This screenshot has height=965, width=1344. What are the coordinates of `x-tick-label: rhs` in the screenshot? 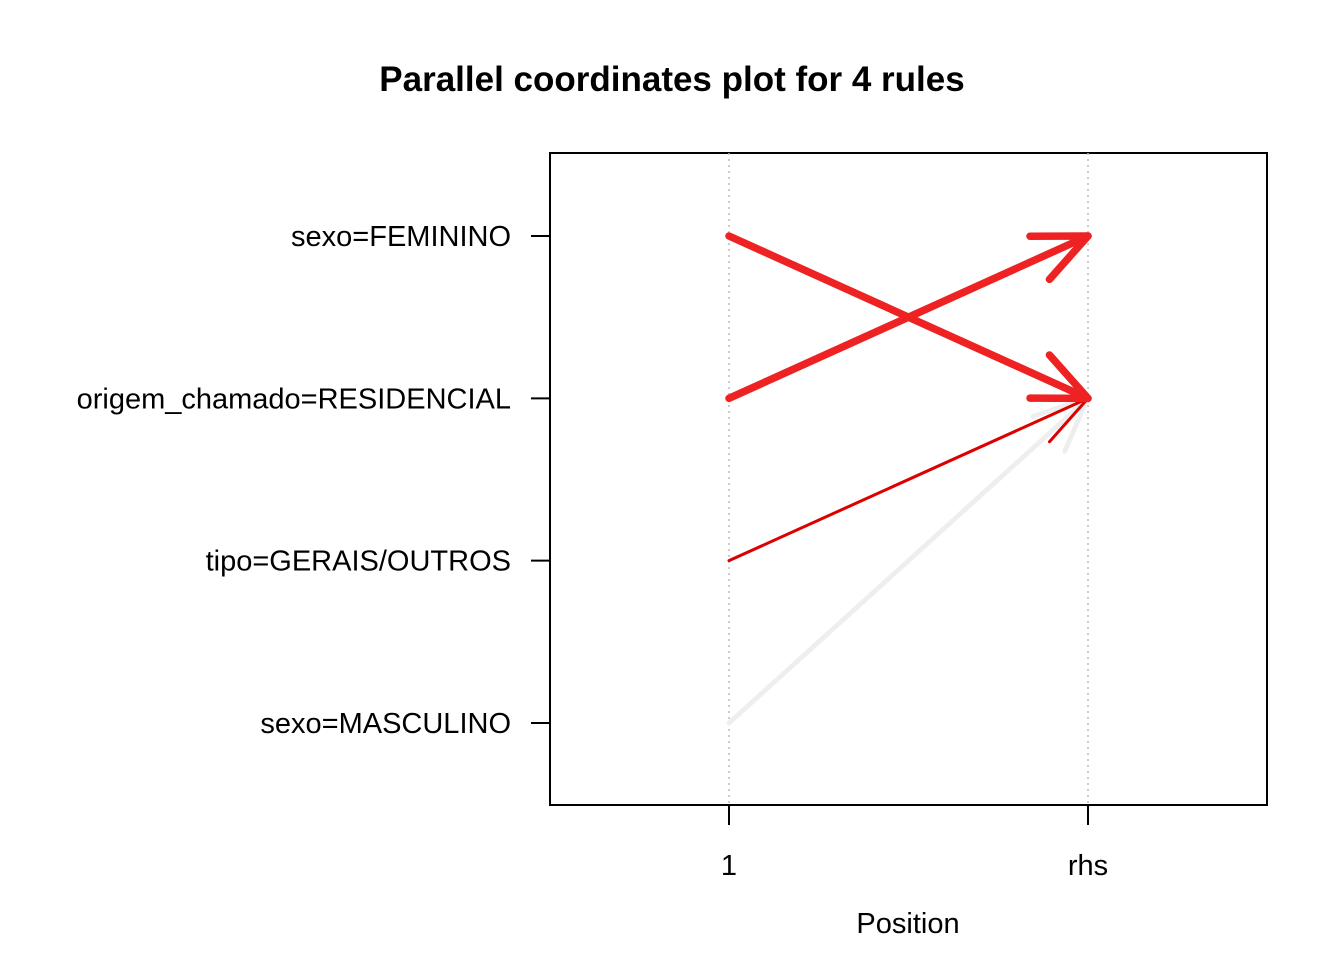 It's located at (1088, 866).